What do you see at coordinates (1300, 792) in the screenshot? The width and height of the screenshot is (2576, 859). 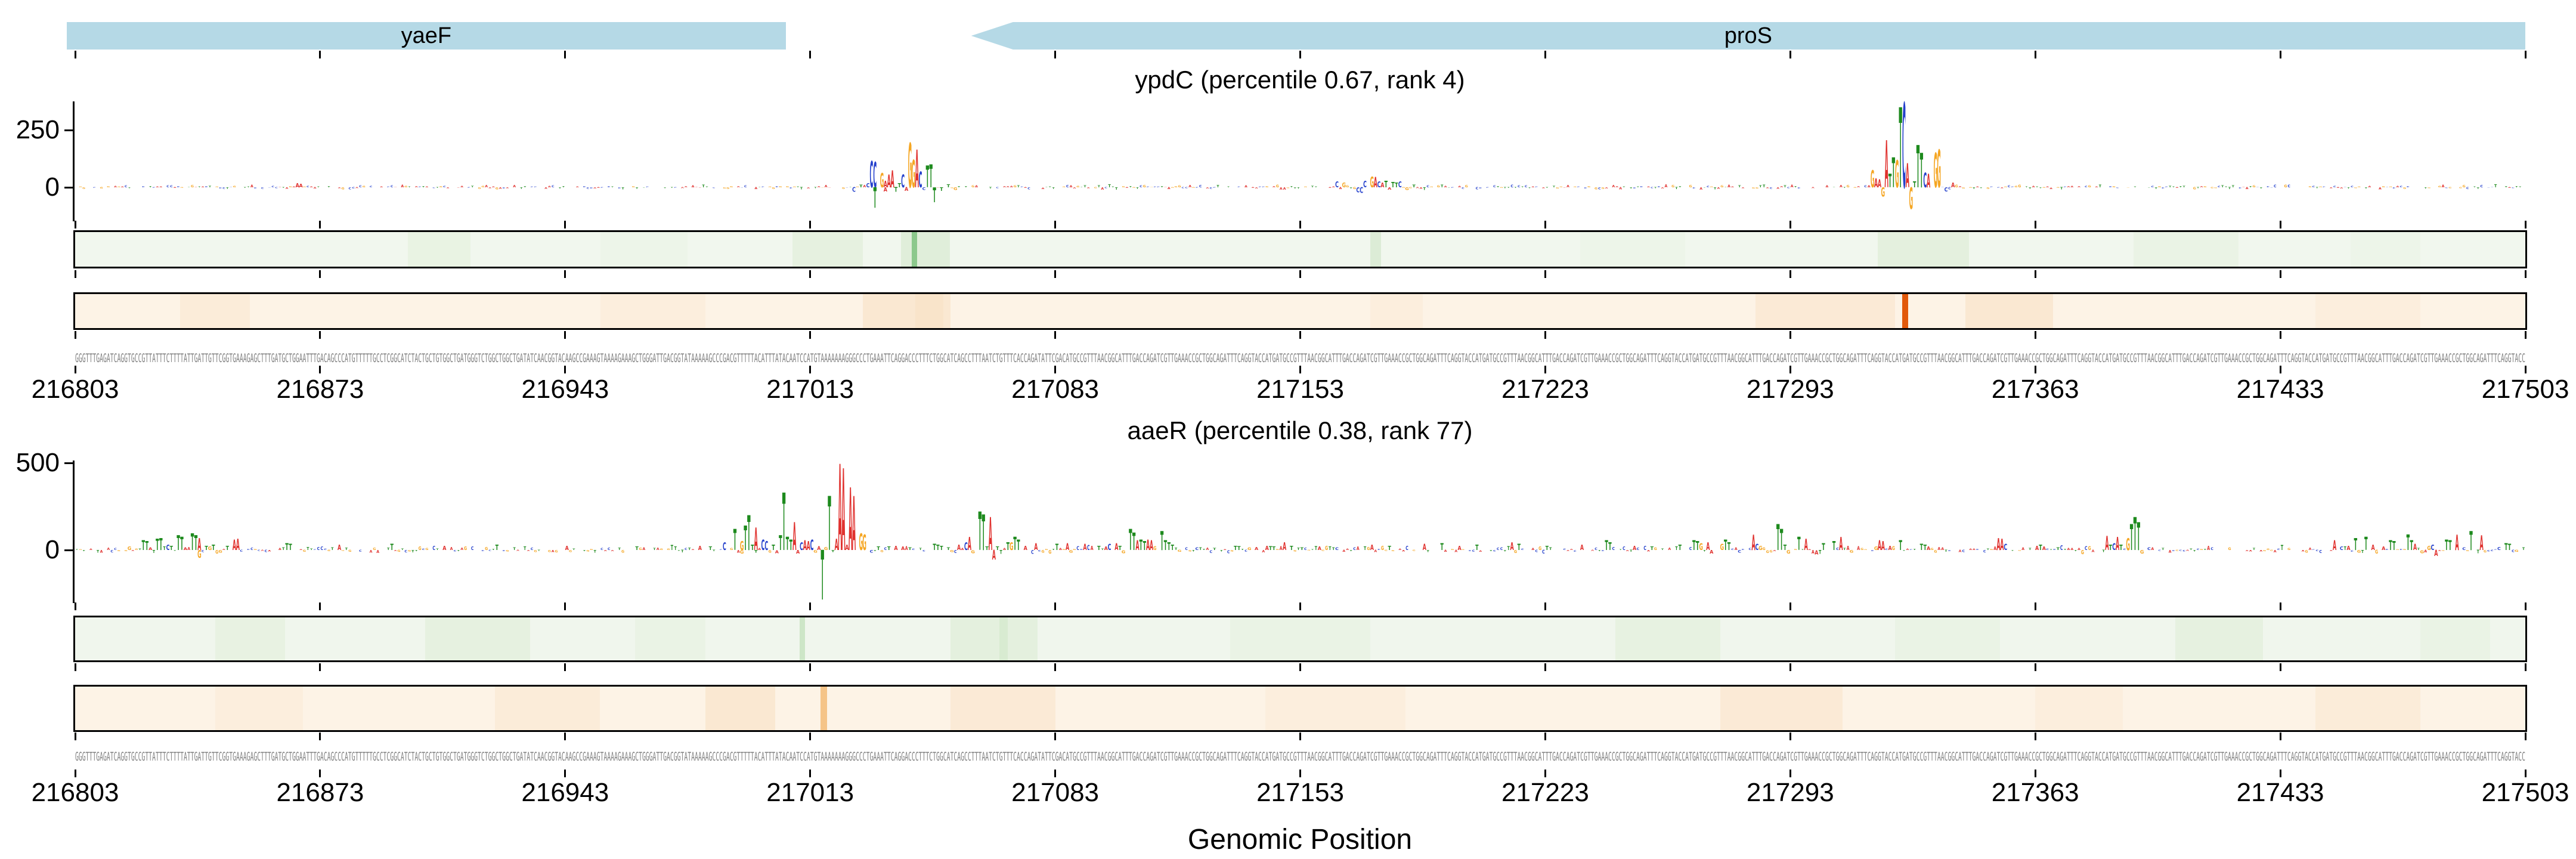 I see `x-tick-label-row2: 217153` at bounding box center [1300, 792].